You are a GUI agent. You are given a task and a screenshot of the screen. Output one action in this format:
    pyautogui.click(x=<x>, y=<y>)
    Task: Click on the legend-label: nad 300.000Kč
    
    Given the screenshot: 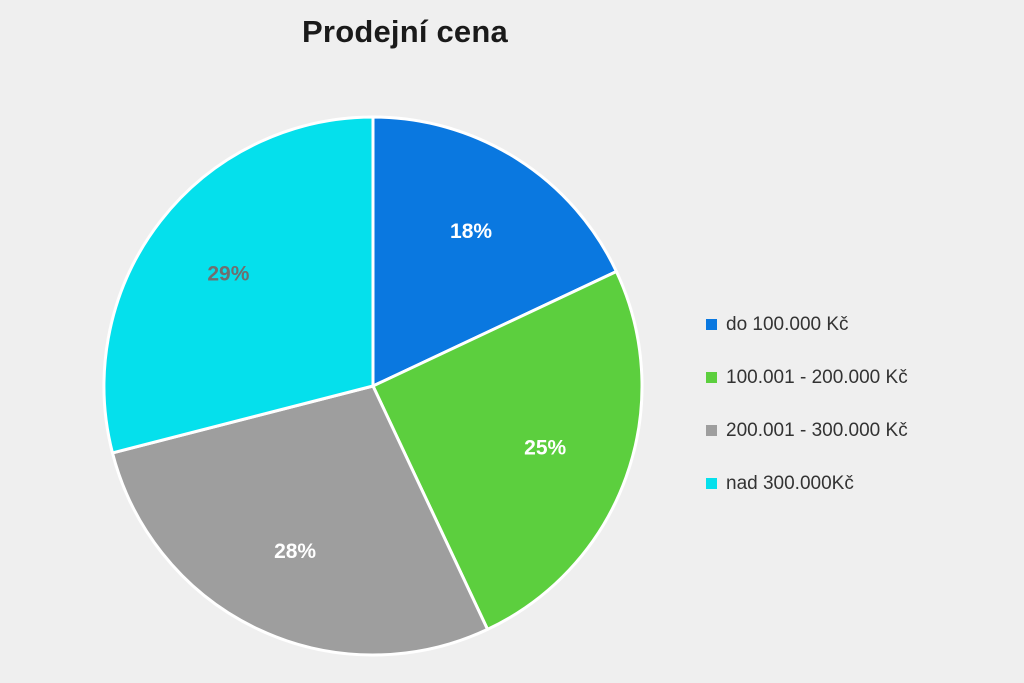 What is the action you would take?
    pyautogui.click(x=790, y=483)
    